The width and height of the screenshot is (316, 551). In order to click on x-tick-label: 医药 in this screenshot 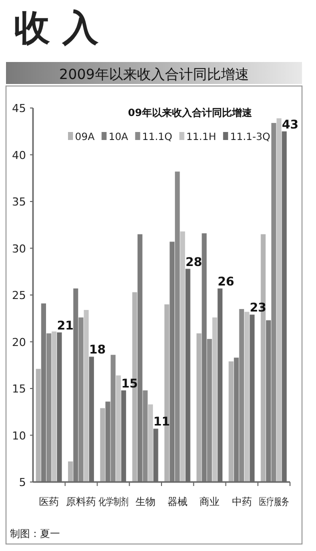, I will do `click(49, 502)`.